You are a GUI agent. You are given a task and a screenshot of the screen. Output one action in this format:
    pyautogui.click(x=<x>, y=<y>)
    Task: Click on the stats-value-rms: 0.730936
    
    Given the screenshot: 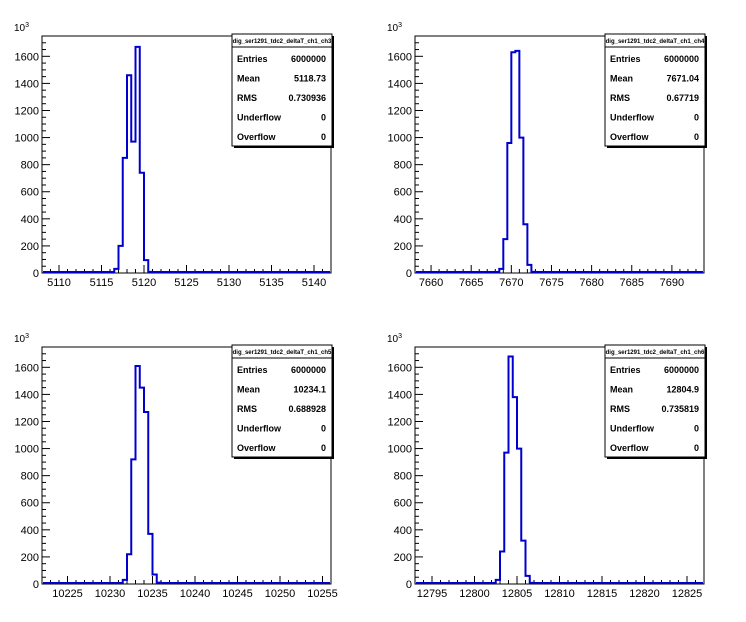 What is the action you would take?
    pyautogui.click(x=307, y=98)
    